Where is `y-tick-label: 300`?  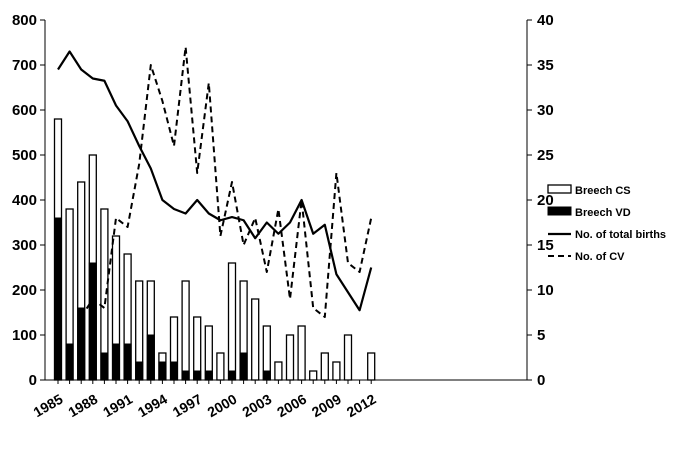 y-tick-label: 300 is located at coordinates (24, 245).